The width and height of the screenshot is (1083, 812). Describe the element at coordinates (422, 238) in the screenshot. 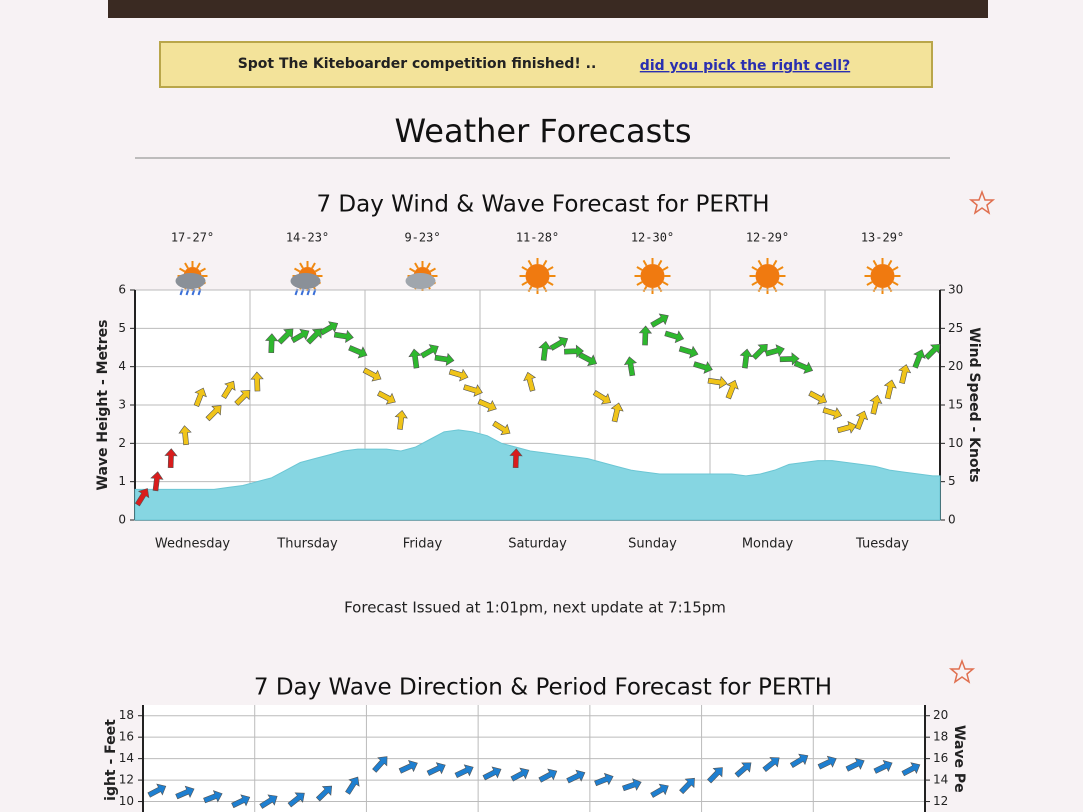

I see `temperature: 9-23°` at that location.